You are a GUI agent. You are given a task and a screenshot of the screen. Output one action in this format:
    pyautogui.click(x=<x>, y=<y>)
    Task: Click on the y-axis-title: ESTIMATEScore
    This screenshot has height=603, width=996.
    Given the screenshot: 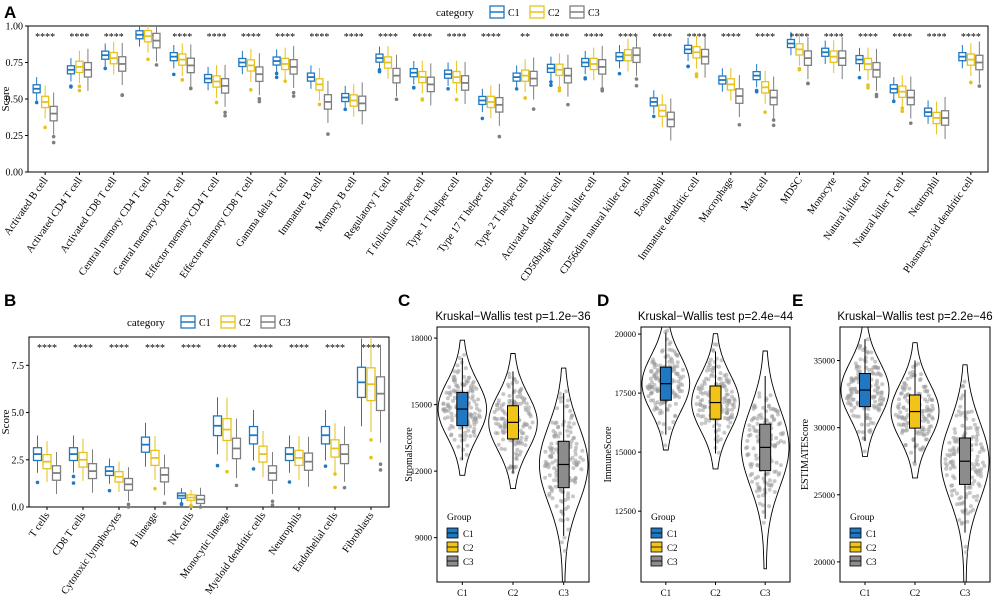 What is the action you would take?
    pyautogui.click(x=805, y=454)
    